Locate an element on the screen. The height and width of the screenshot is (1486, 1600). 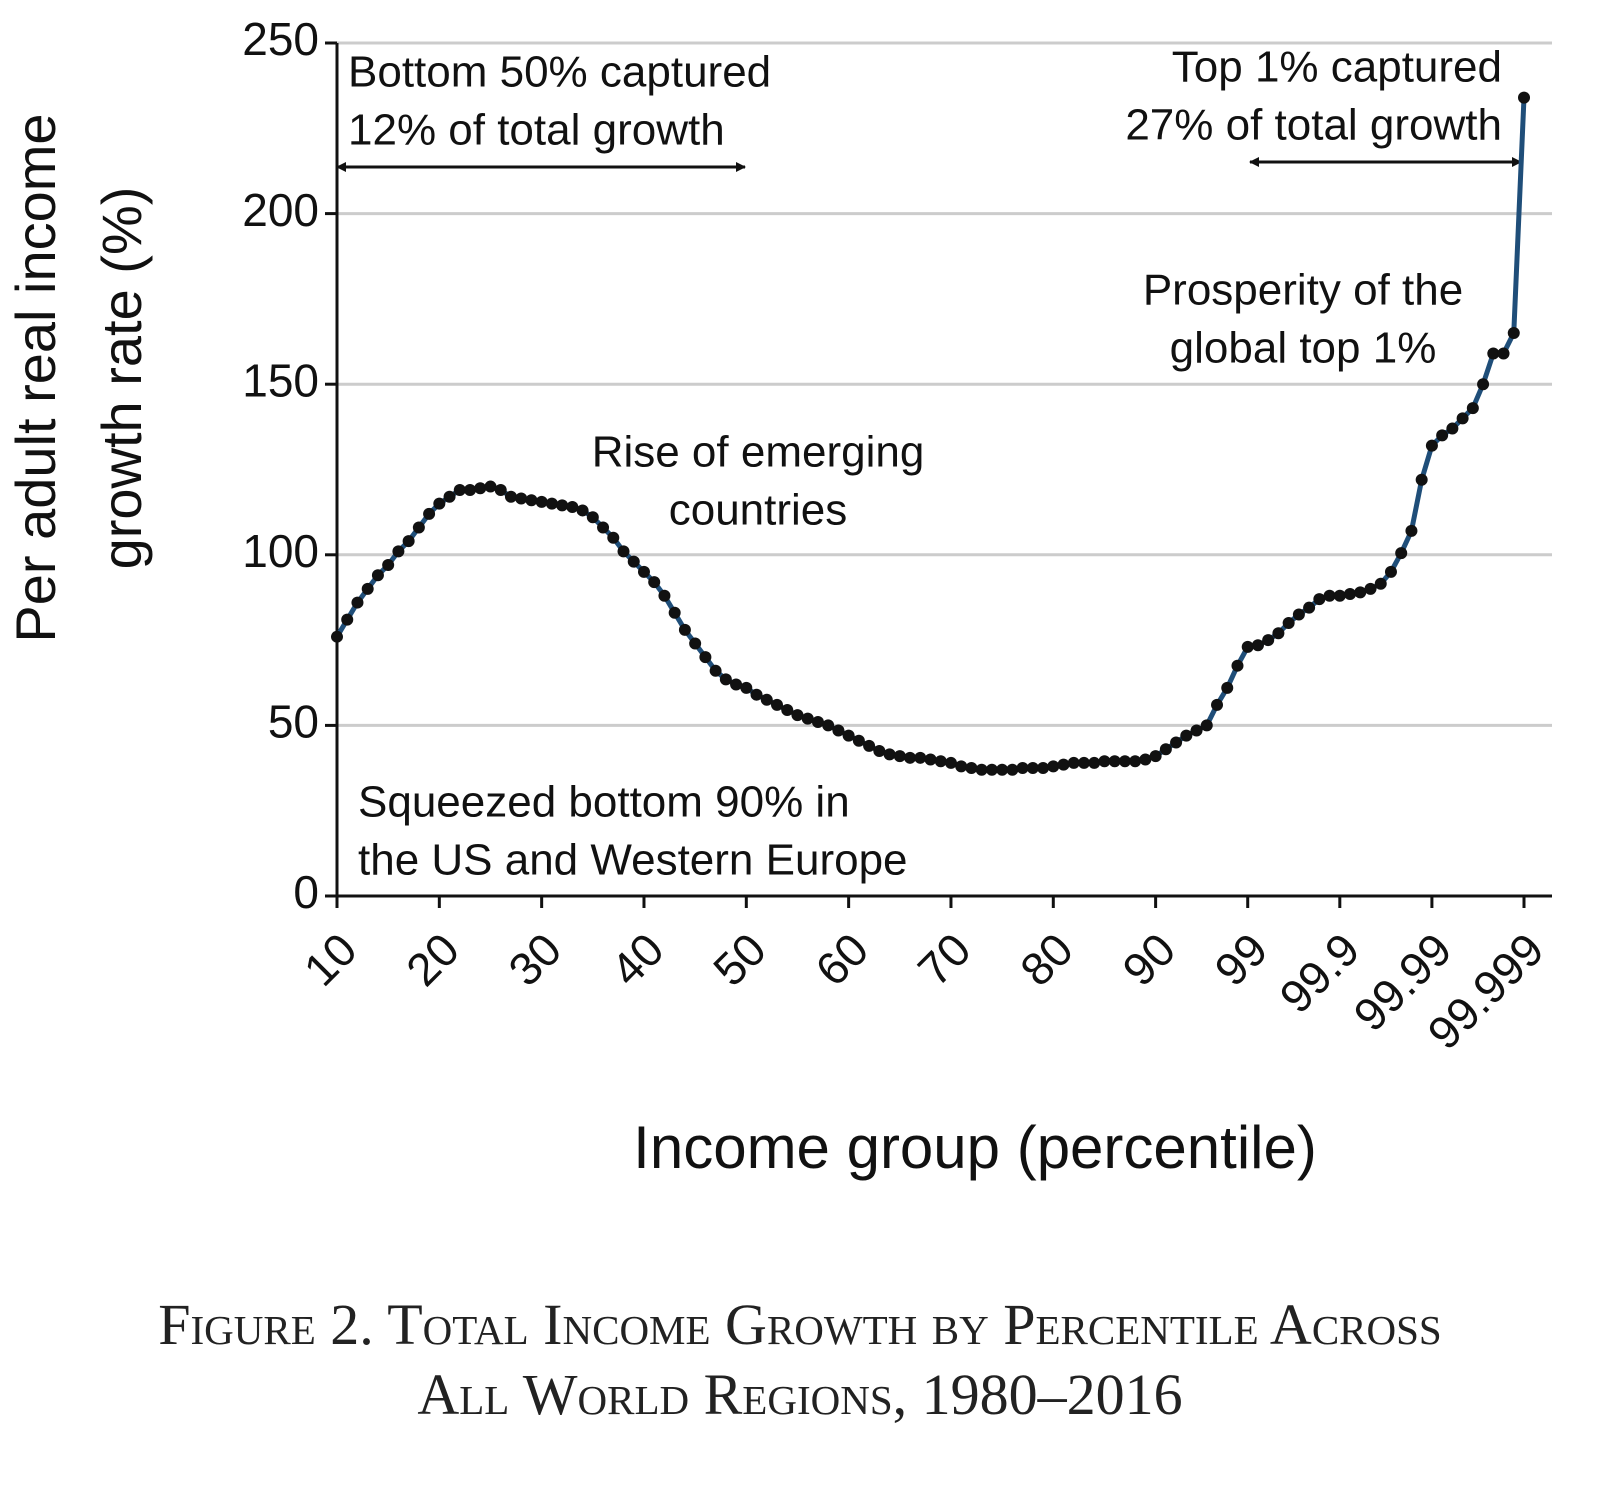
x-tick-label: 99 is located at coordinates (1240, 959).